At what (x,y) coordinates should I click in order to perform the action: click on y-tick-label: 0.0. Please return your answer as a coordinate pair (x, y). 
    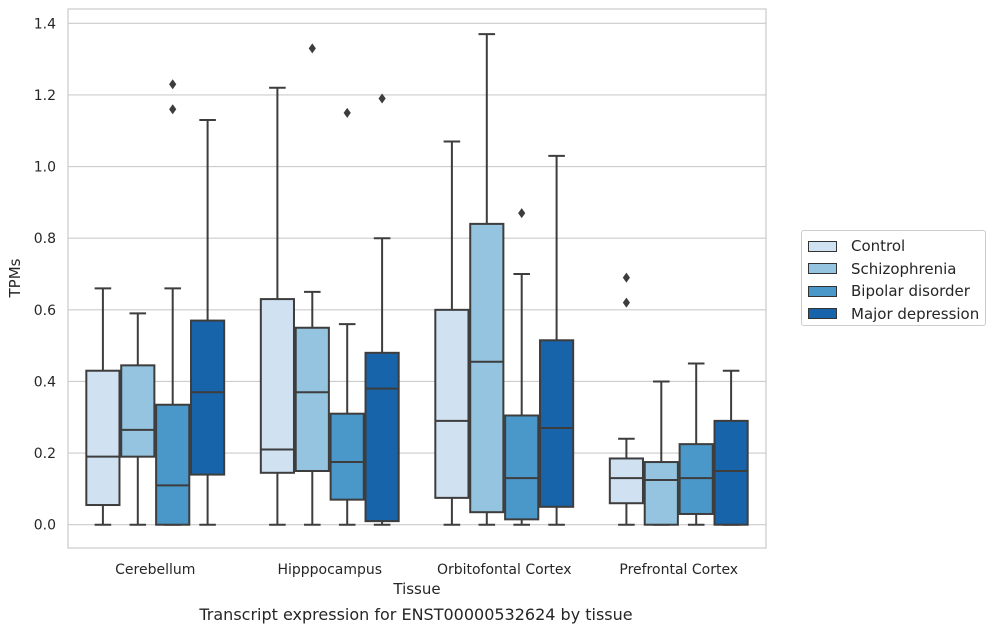
    Looking at the image, I should click on (45, 526).